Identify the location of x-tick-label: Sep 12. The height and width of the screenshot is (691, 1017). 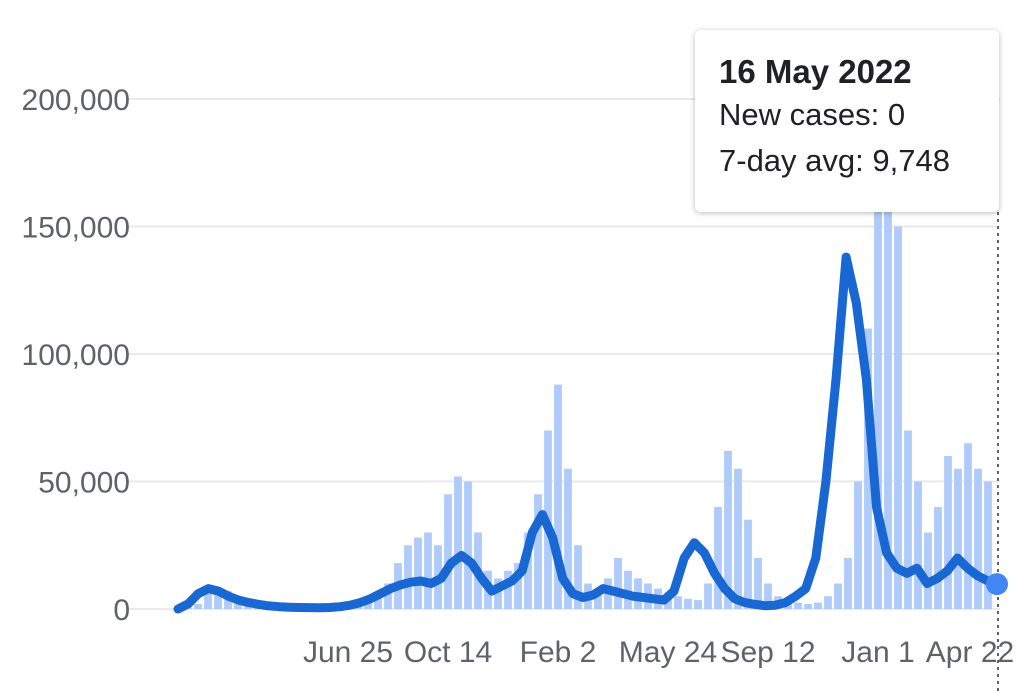
(767, 652).